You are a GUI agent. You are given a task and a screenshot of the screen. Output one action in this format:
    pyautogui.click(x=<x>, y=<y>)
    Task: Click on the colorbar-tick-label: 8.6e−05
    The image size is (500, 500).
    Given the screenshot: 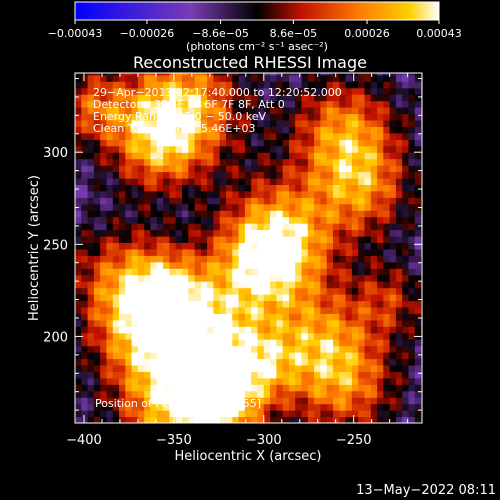 What is the action you would take?
    pyautogui.click(x=293, y=33)
    